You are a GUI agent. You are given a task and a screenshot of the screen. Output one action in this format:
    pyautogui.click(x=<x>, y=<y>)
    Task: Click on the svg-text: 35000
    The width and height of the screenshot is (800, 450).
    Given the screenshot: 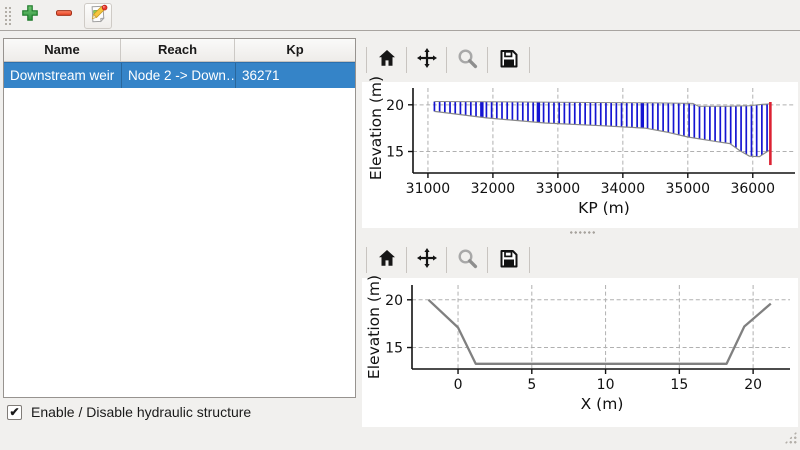 What is the action you would take?
    pyautogui.click(x=688, y=189)
    